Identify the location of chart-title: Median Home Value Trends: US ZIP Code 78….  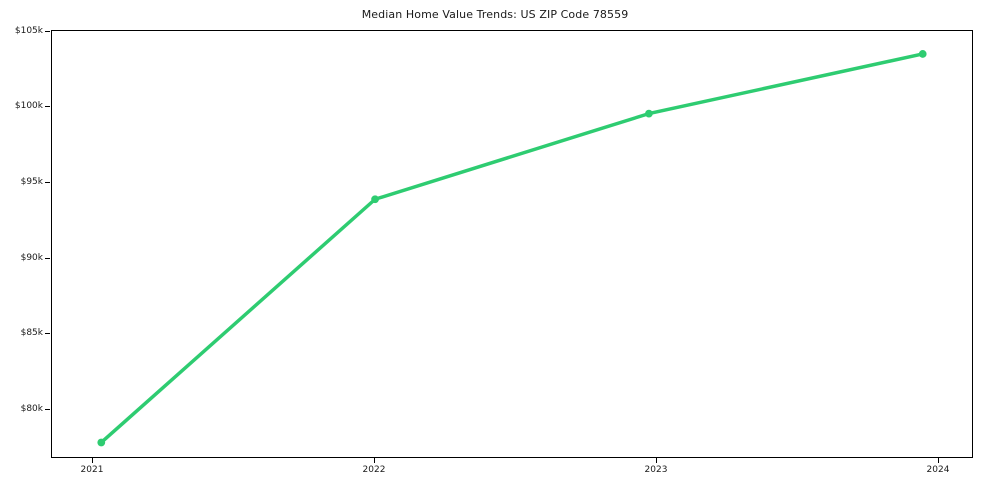
(495, 14).